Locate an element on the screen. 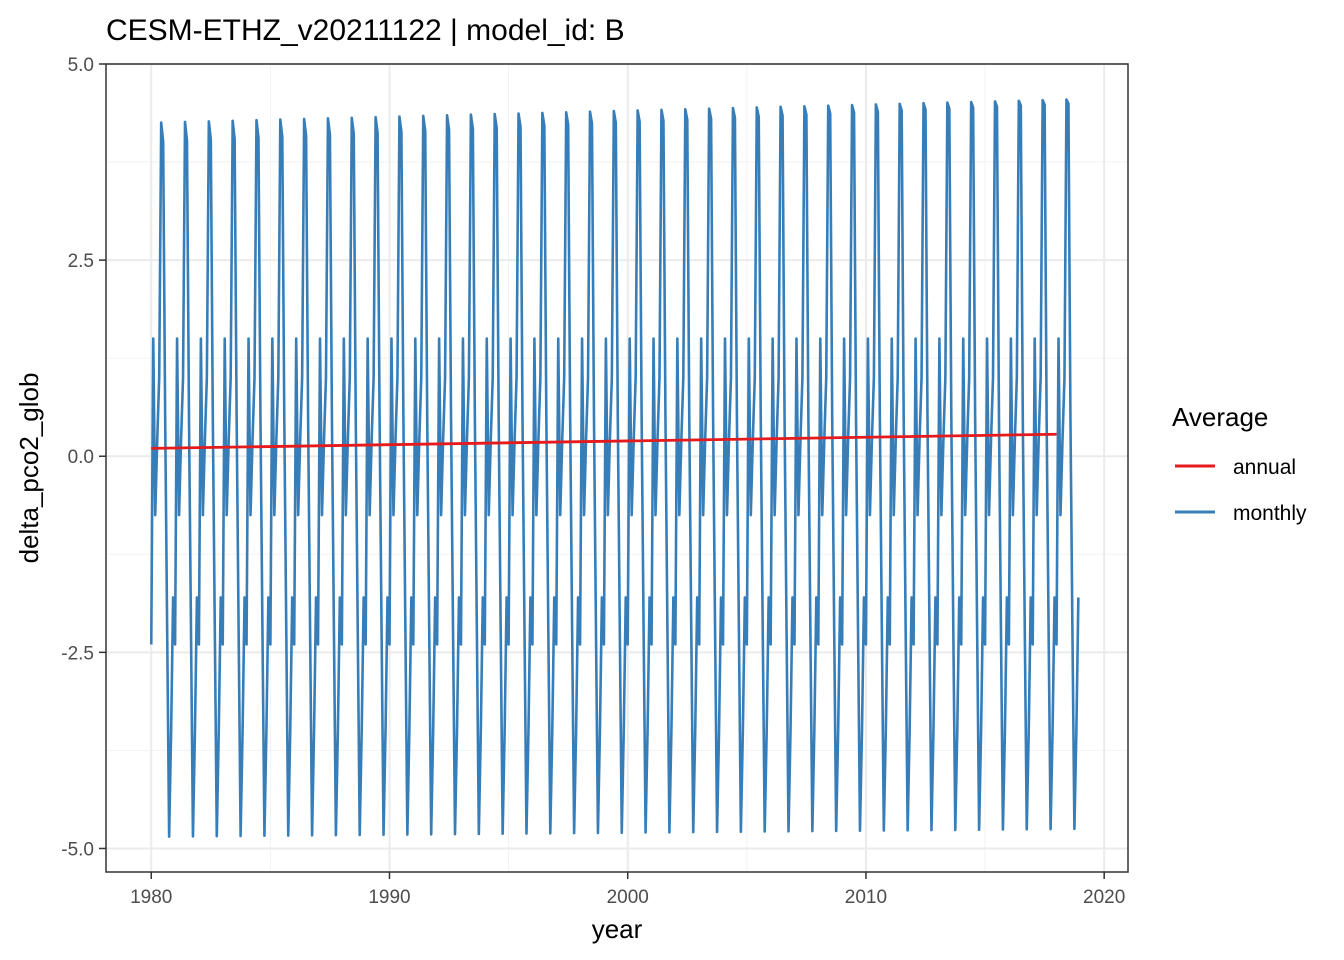  legend-label-monthly: monthly is located at coordinates (1270, 513).